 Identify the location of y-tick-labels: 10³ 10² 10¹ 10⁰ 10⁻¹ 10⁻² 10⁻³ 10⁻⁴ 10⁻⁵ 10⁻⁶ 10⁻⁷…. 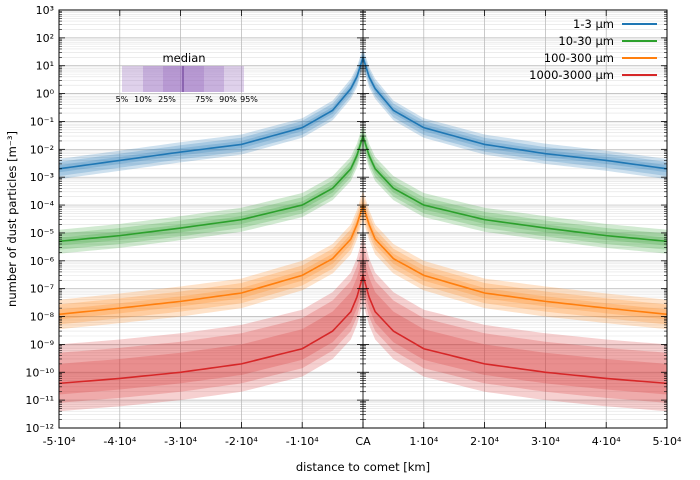
(39, 219).